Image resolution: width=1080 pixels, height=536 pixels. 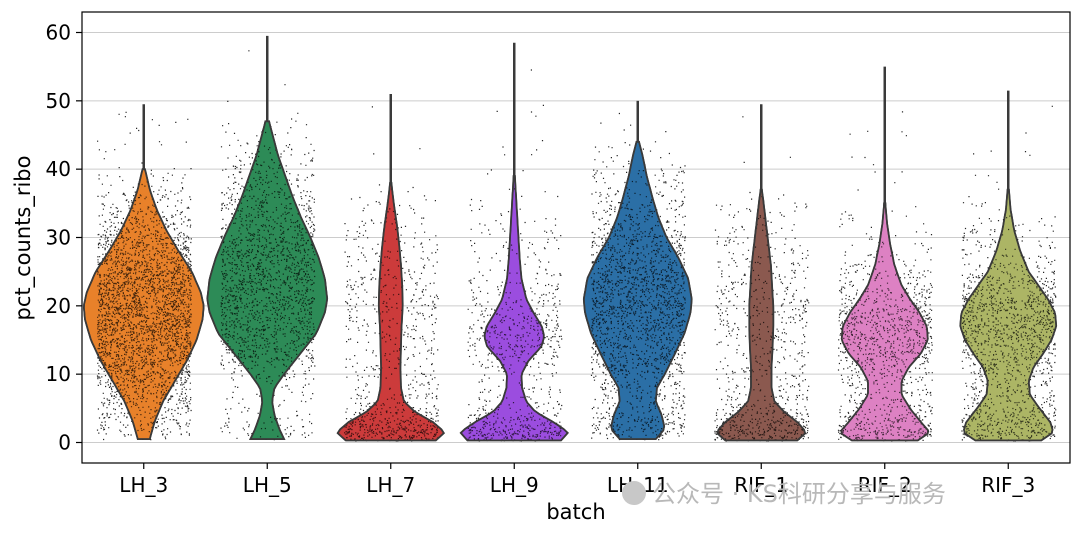 I want to click on x-tick-label-LH_3: LH_3, so click(x=143, y=485).